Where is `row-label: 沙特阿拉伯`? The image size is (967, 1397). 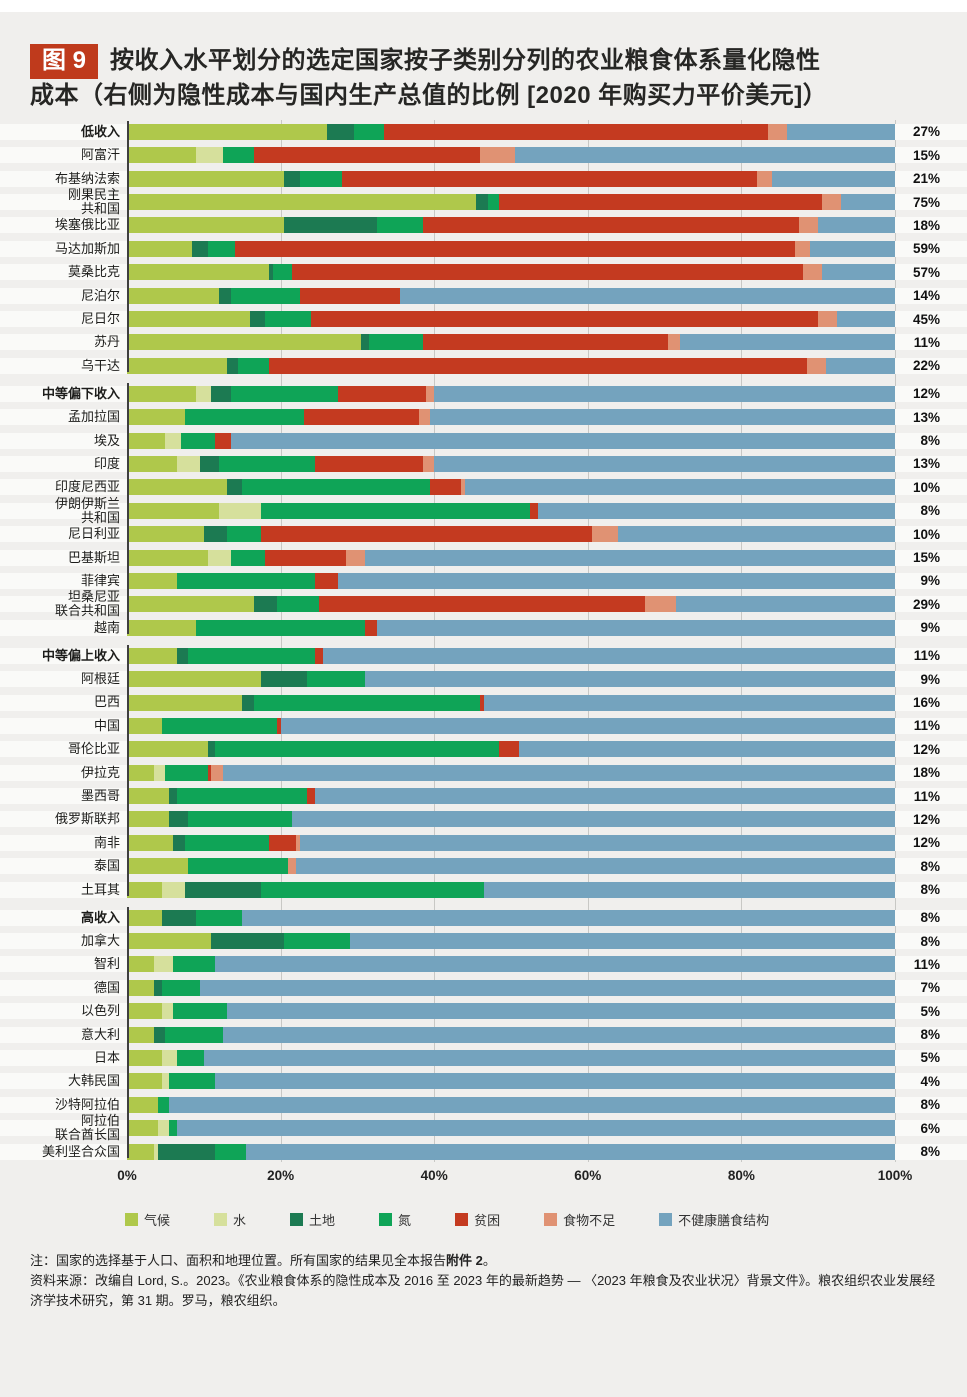 row-label: 沙特阿拉伯 is located at coordinates (87, 1104).